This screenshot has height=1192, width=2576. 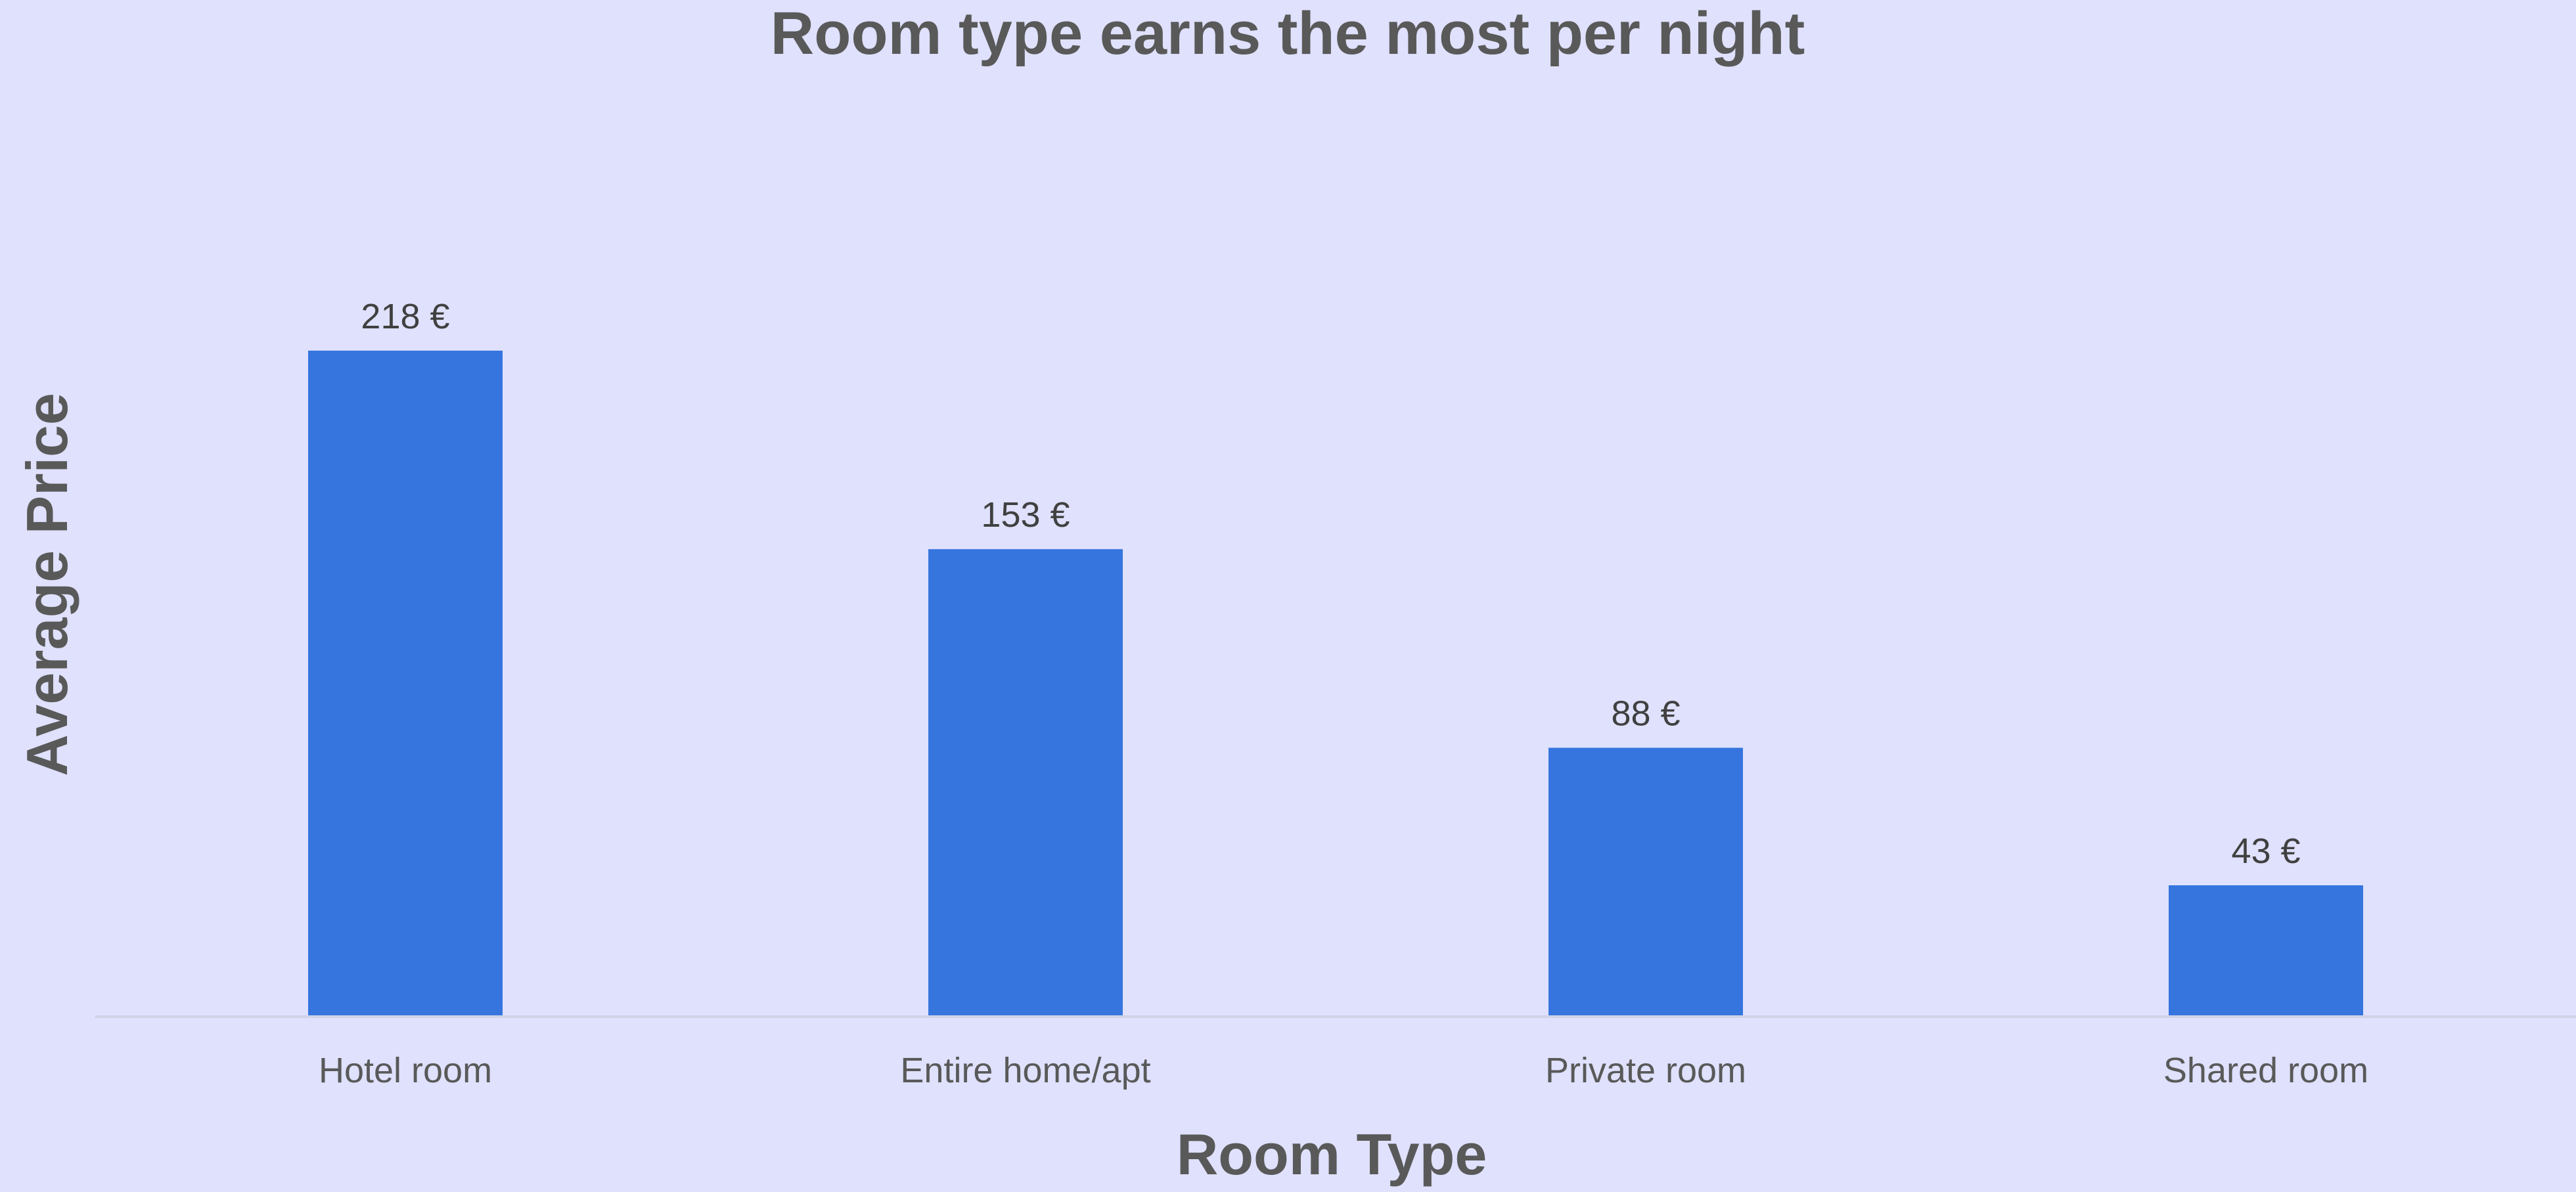 What do you see at coordinates (1025, 1070) in the screenshot?
I see `x-tick-label: Entire home/apt` at bounding box center [1025, 1070].